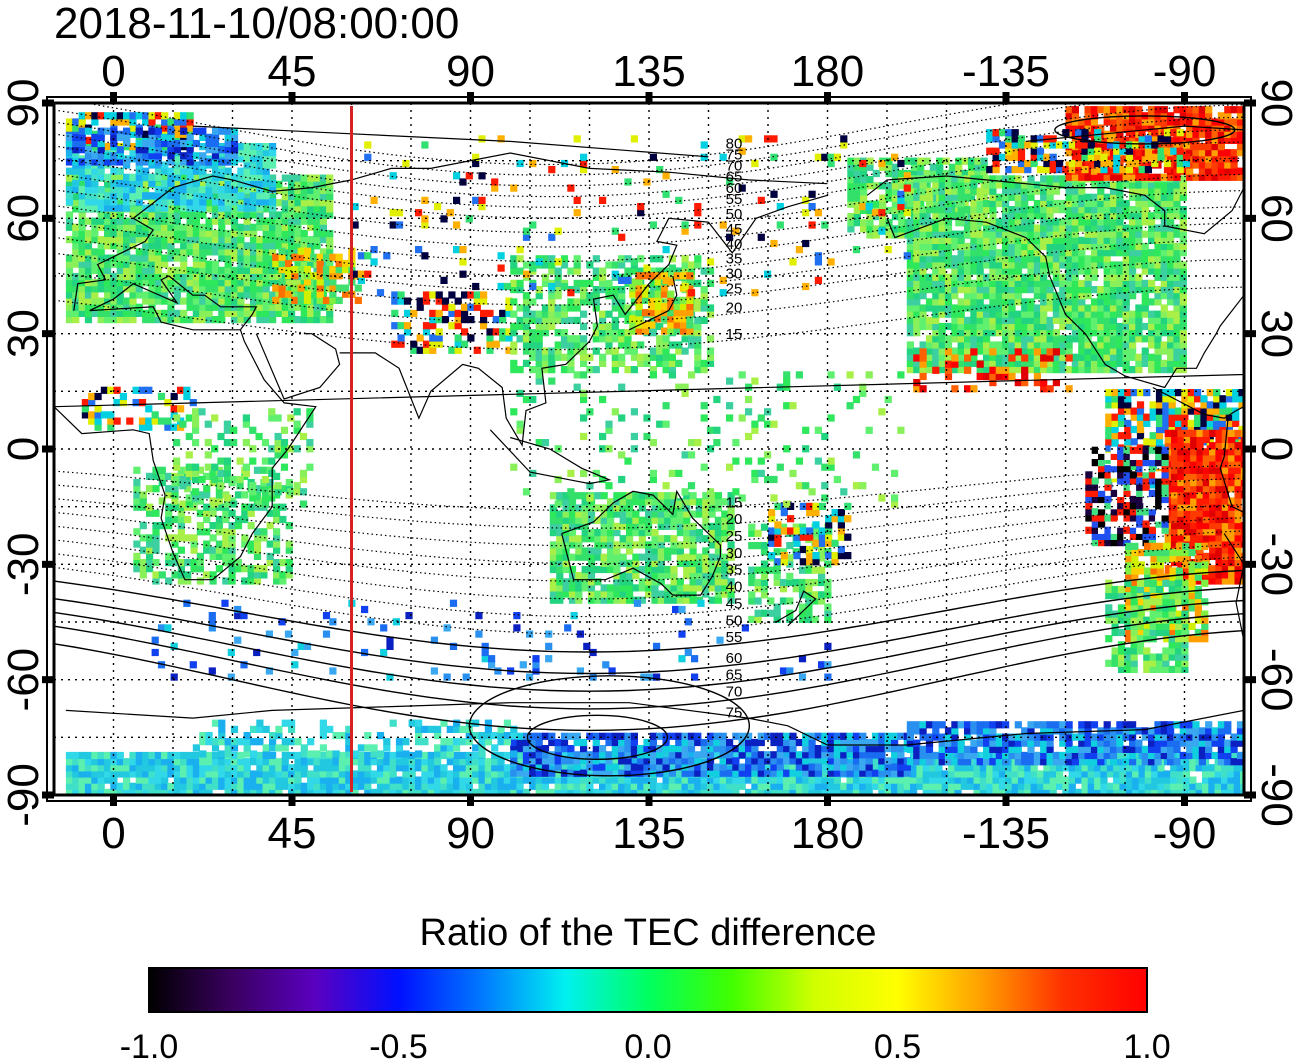 This screenshot has height=1064, width=1296. I want to click on bottom-longitude-label: -90, so click(1185, 833).